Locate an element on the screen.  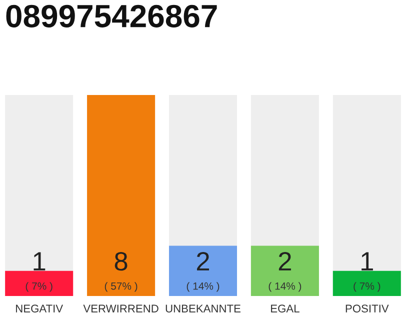
x-tick-label: VERWIRREND is located at coordinates (120, 308).